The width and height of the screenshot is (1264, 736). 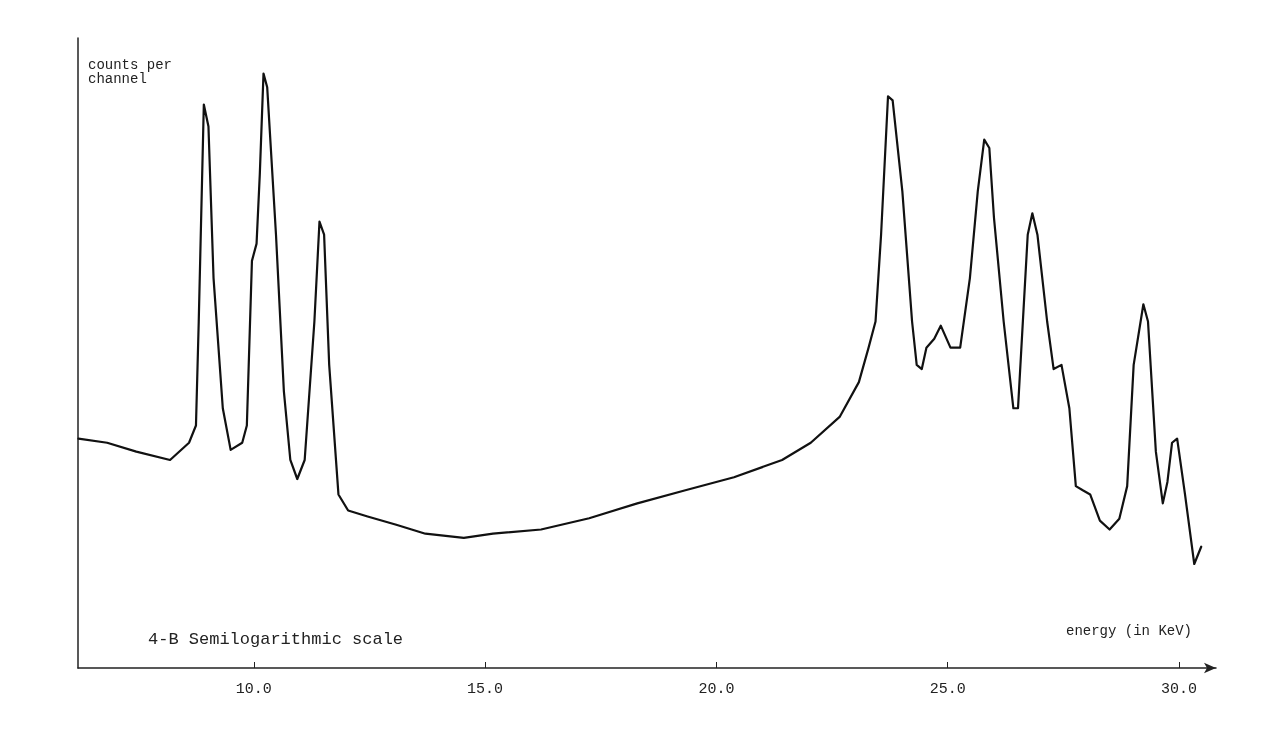 I want to click on y-axis-title: counts per channel, so click(x=134, y=72).